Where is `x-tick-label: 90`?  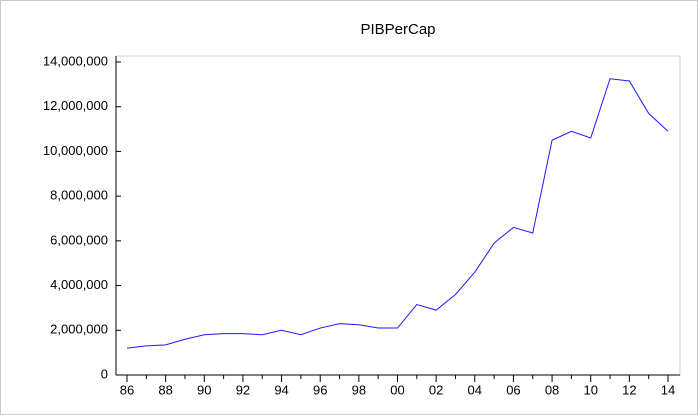 x-tick-label: 90 is located at coordinates (204, 389).